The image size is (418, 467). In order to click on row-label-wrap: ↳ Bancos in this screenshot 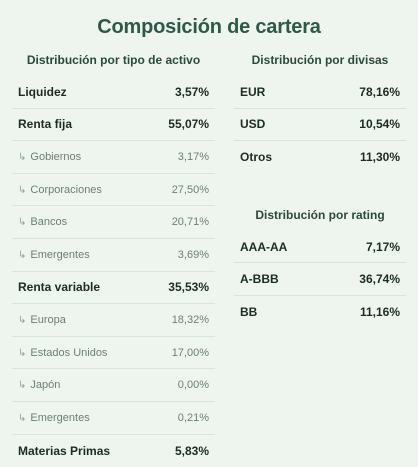, I will do `click(42, 222)`.